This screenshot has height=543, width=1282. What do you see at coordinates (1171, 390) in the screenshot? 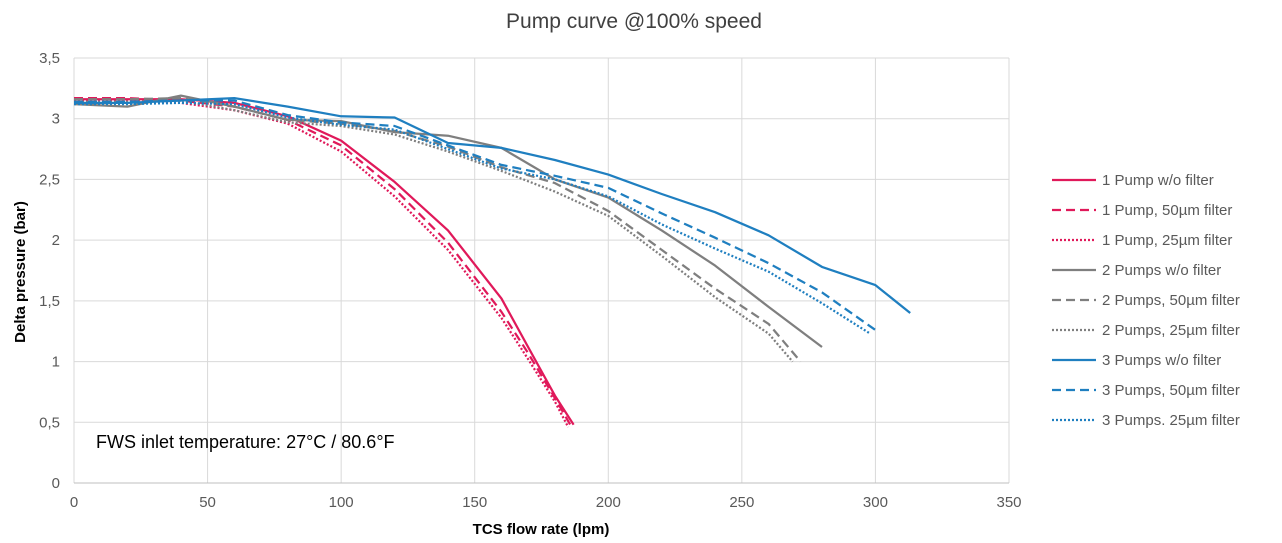
I see `legend-label: 3 Pumps, 50µm filter` at bounding box center [1171, 390].